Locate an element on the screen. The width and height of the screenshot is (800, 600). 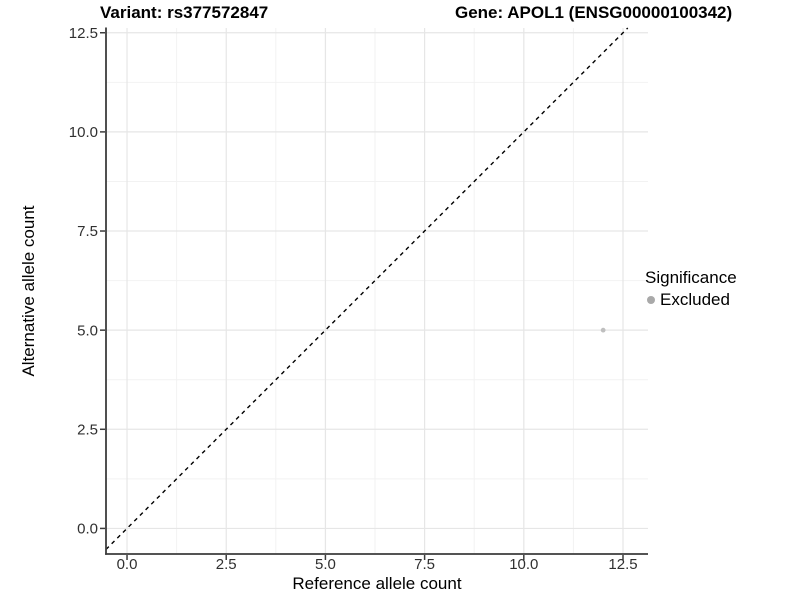
legend-title: Significance is located at coordinates (691, 277).